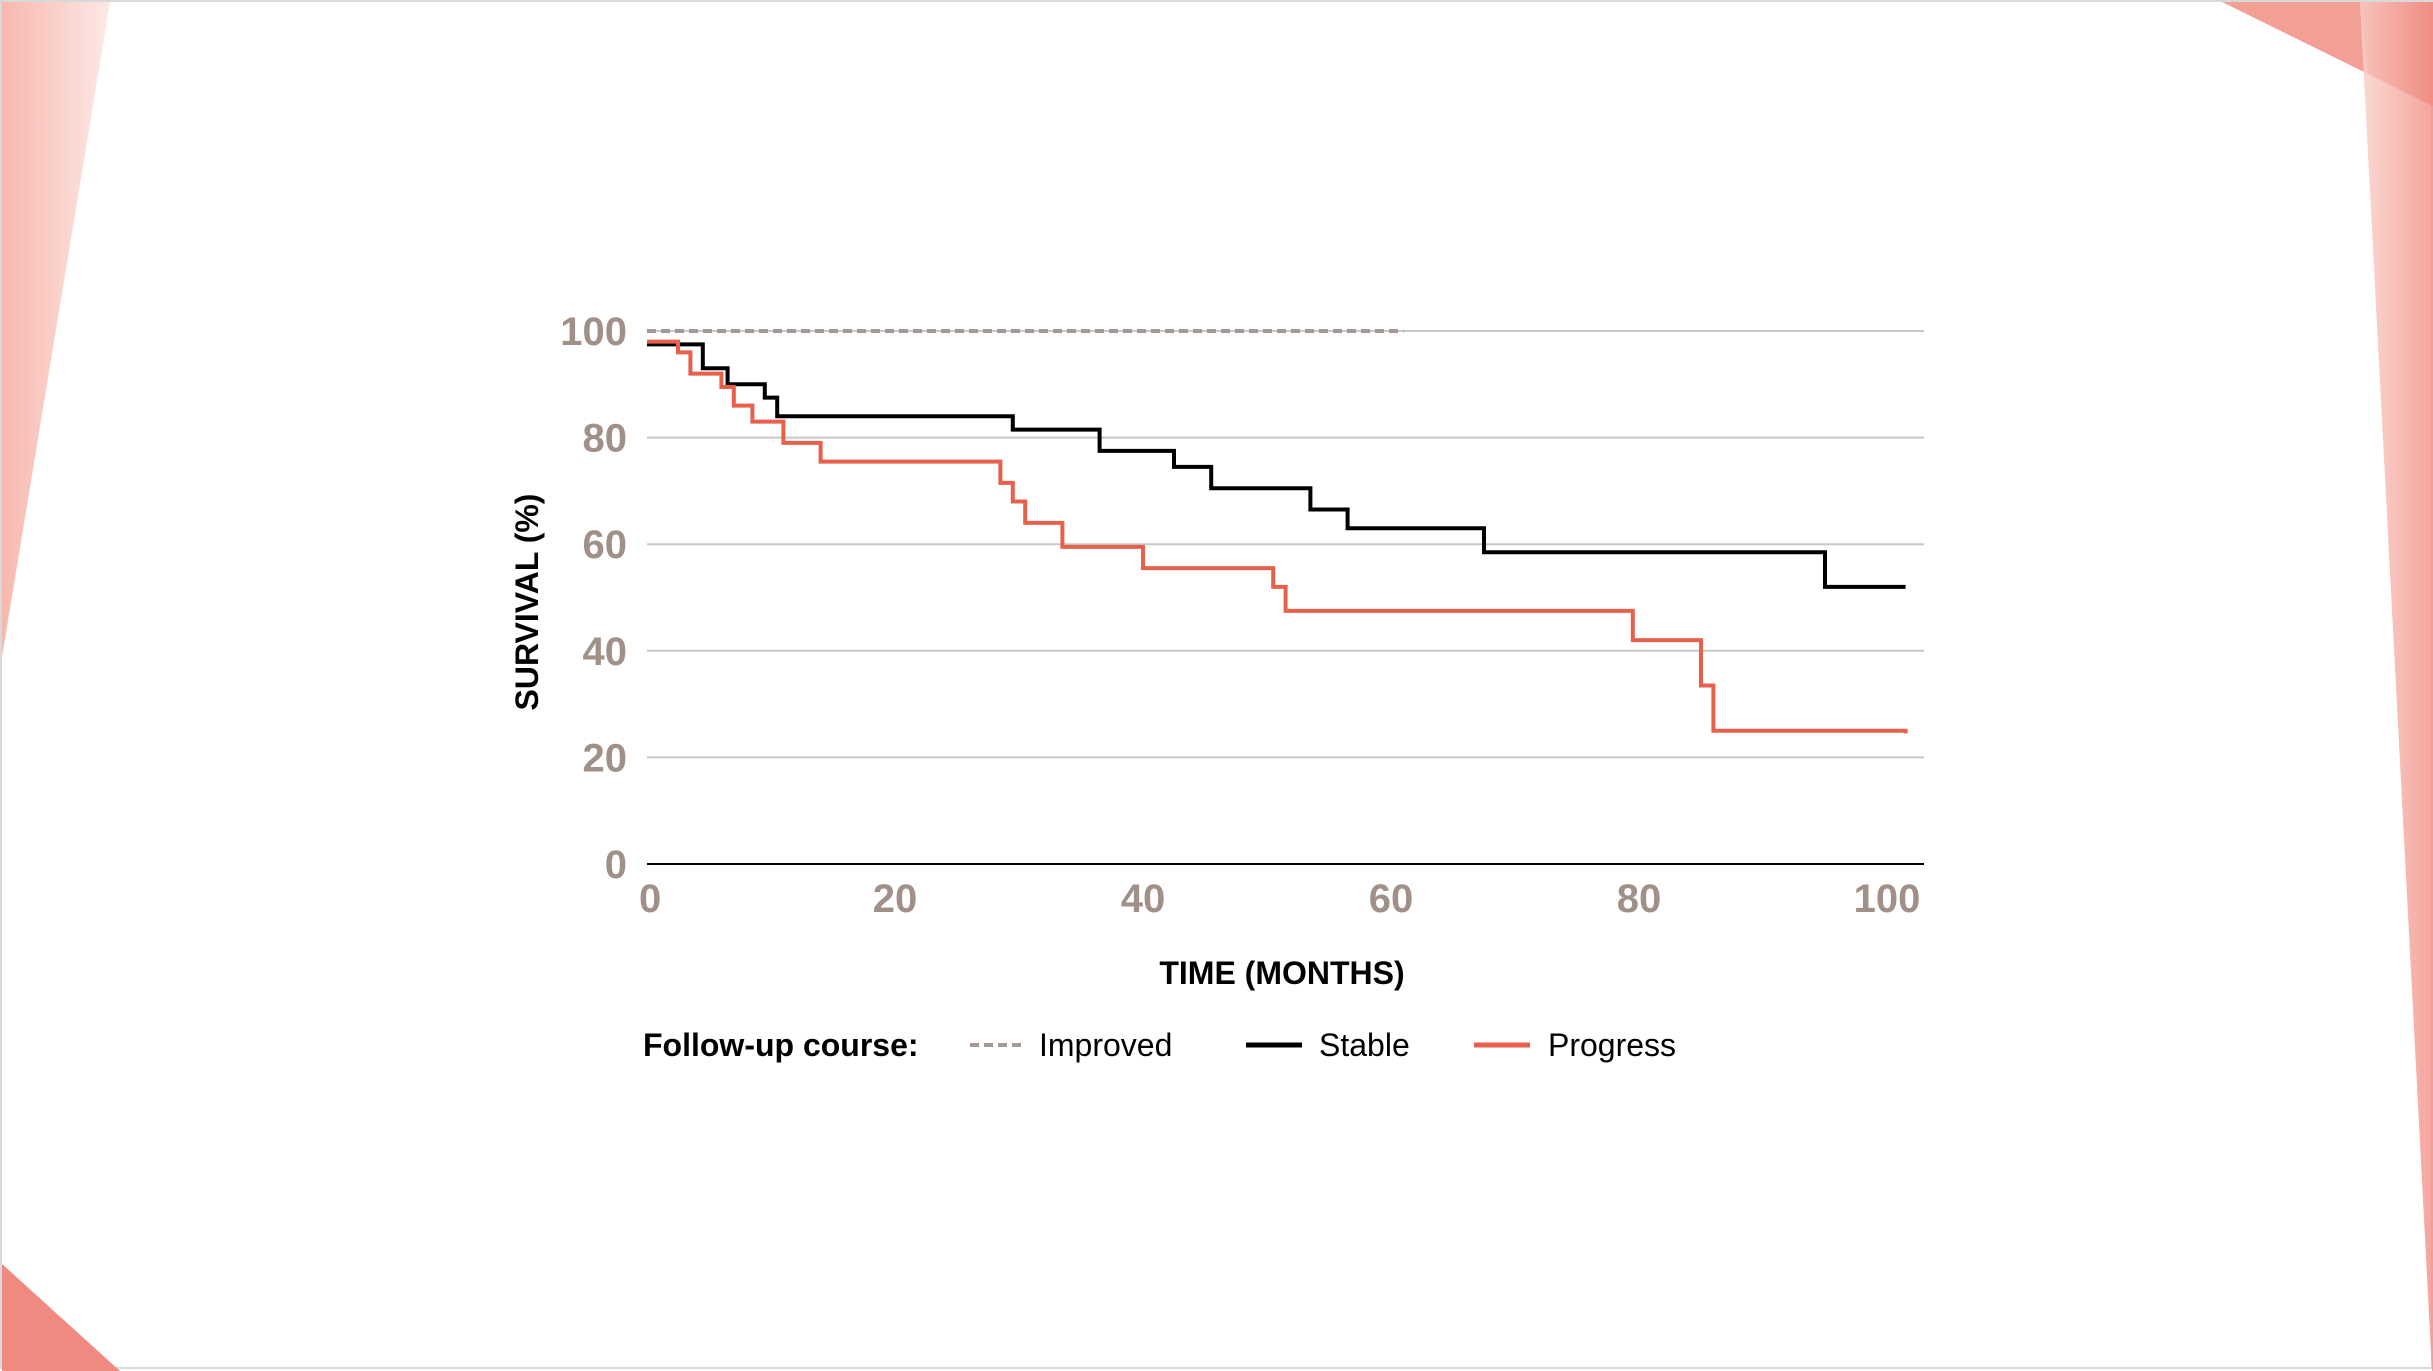 Image resolution: width=2433 pixels, height=1371 pixels. I want to click on x-tick-label-100: 100, so click(1887, 899).